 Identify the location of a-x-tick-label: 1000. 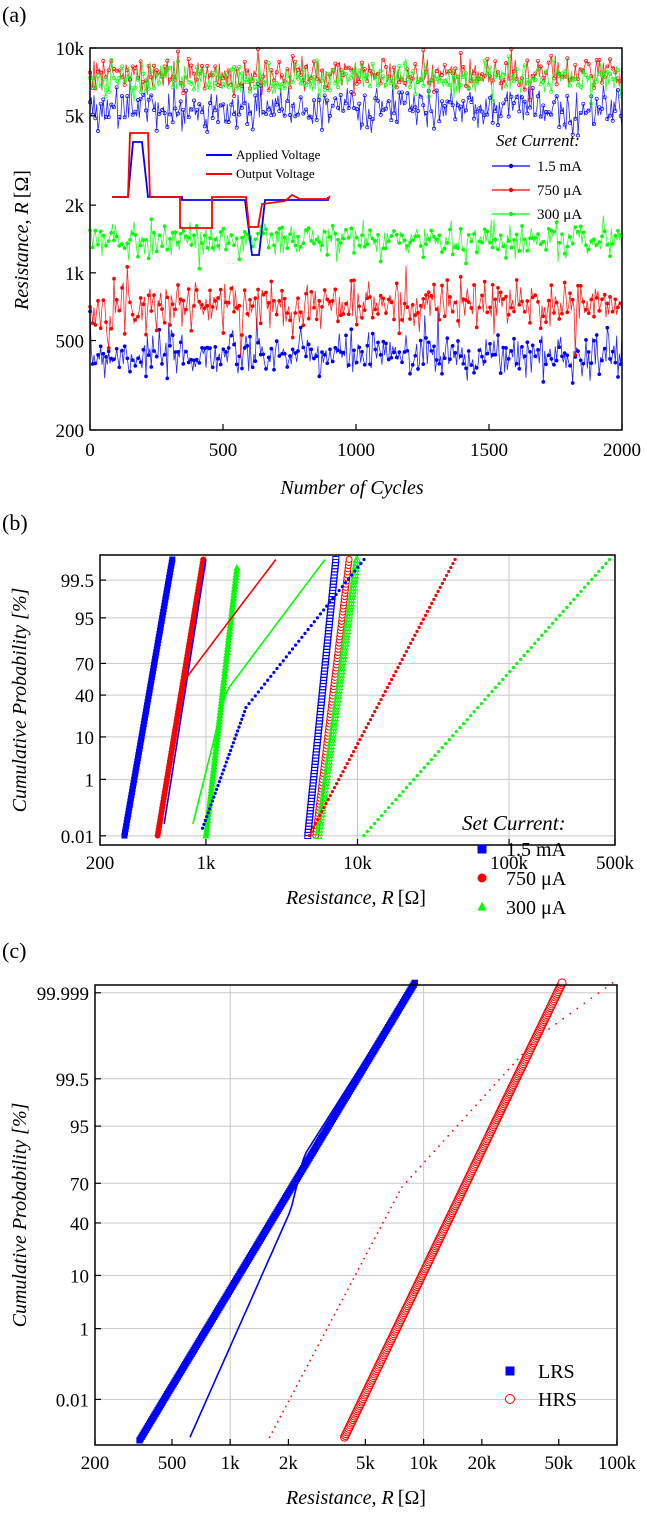
(356, 450).